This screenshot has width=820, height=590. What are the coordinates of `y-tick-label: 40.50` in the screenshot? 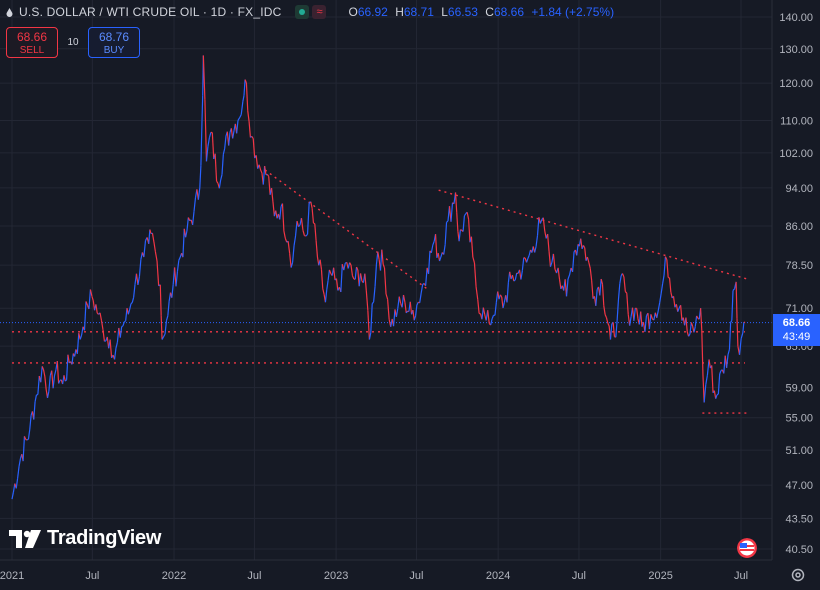 It's located at (799, 550).